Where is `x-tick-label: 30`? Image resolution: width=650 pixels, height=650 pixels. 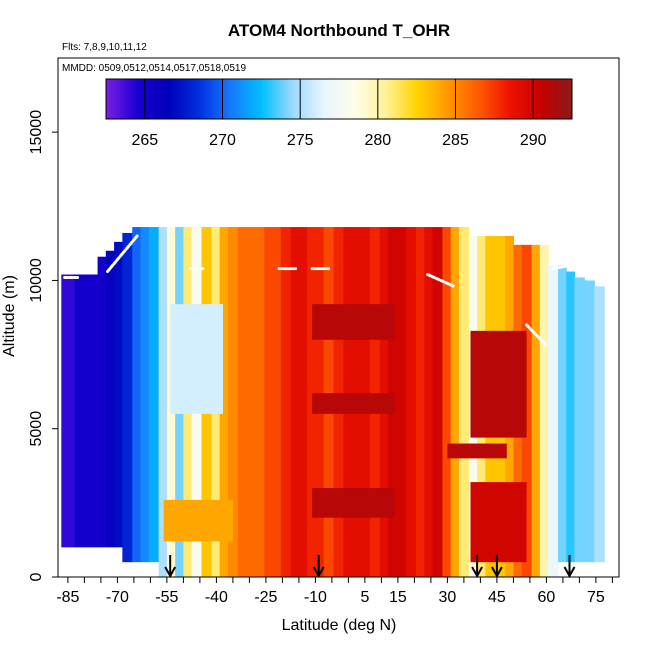
x-tick-label: 30 is located at coordinates (448, 597).